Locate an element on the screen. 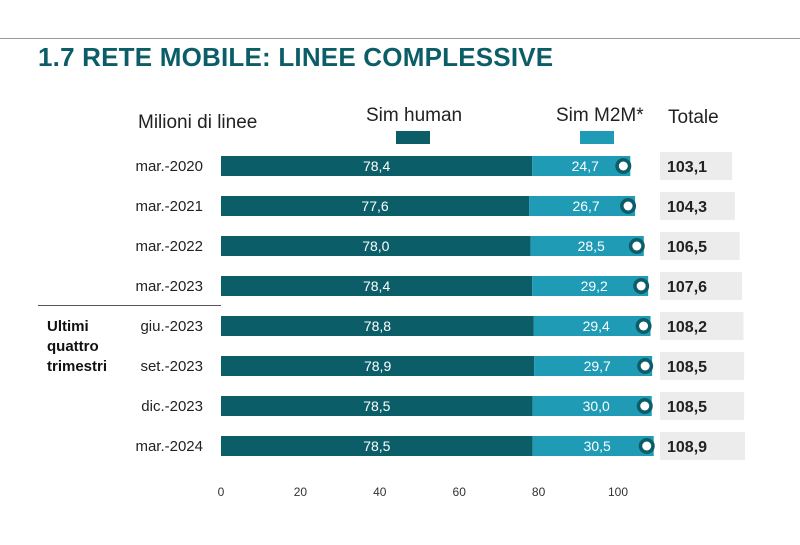 The width and height of the screenshot is (800, 545). legend-swatch-sim-m2m is located at coordinates (597, 137).